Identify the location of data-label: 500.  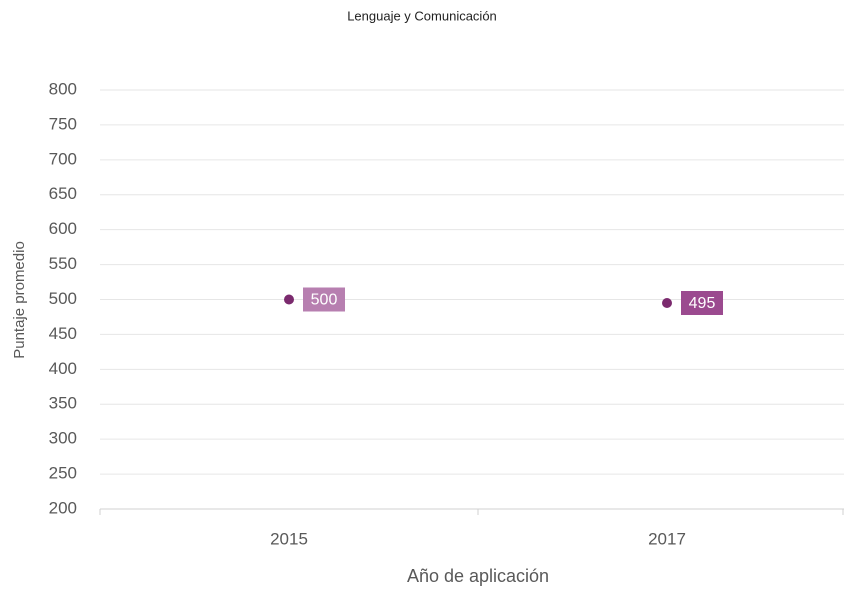
(324, 300).